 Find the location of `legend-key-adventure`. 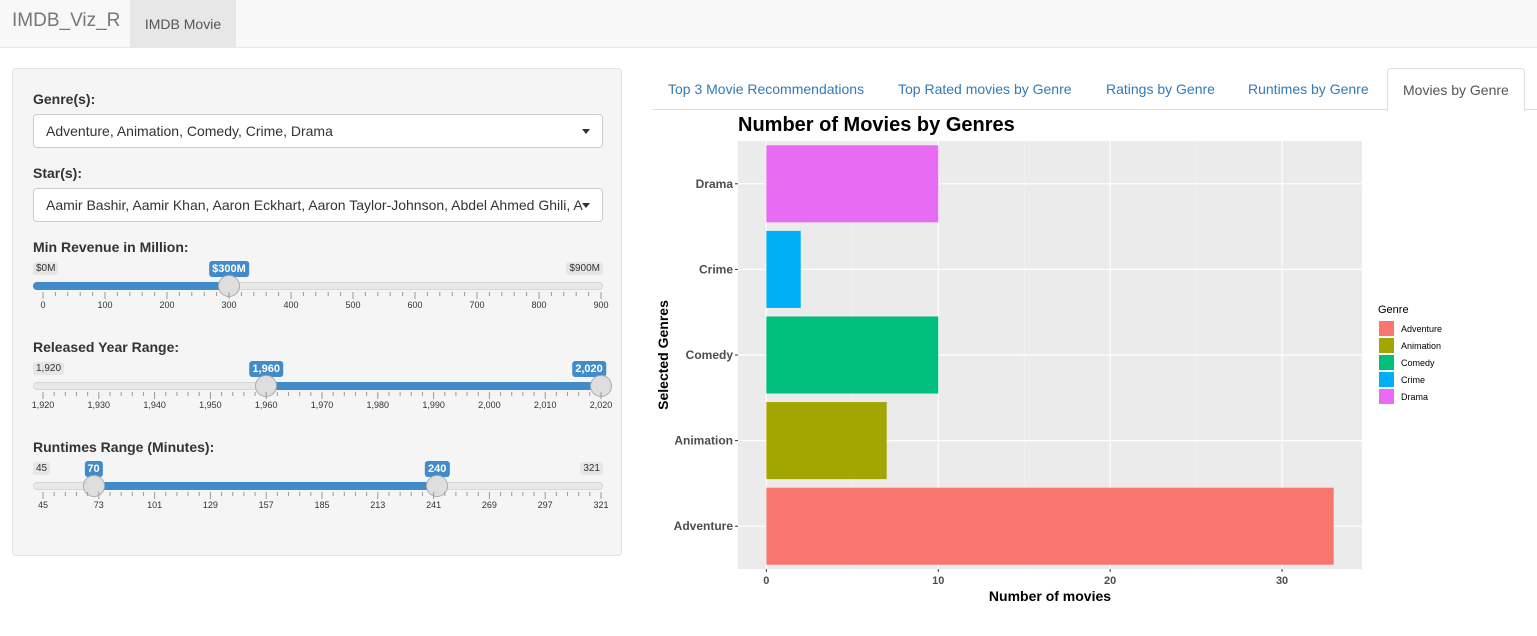

legend-key-adventure is located at coordinates (1386, 328).